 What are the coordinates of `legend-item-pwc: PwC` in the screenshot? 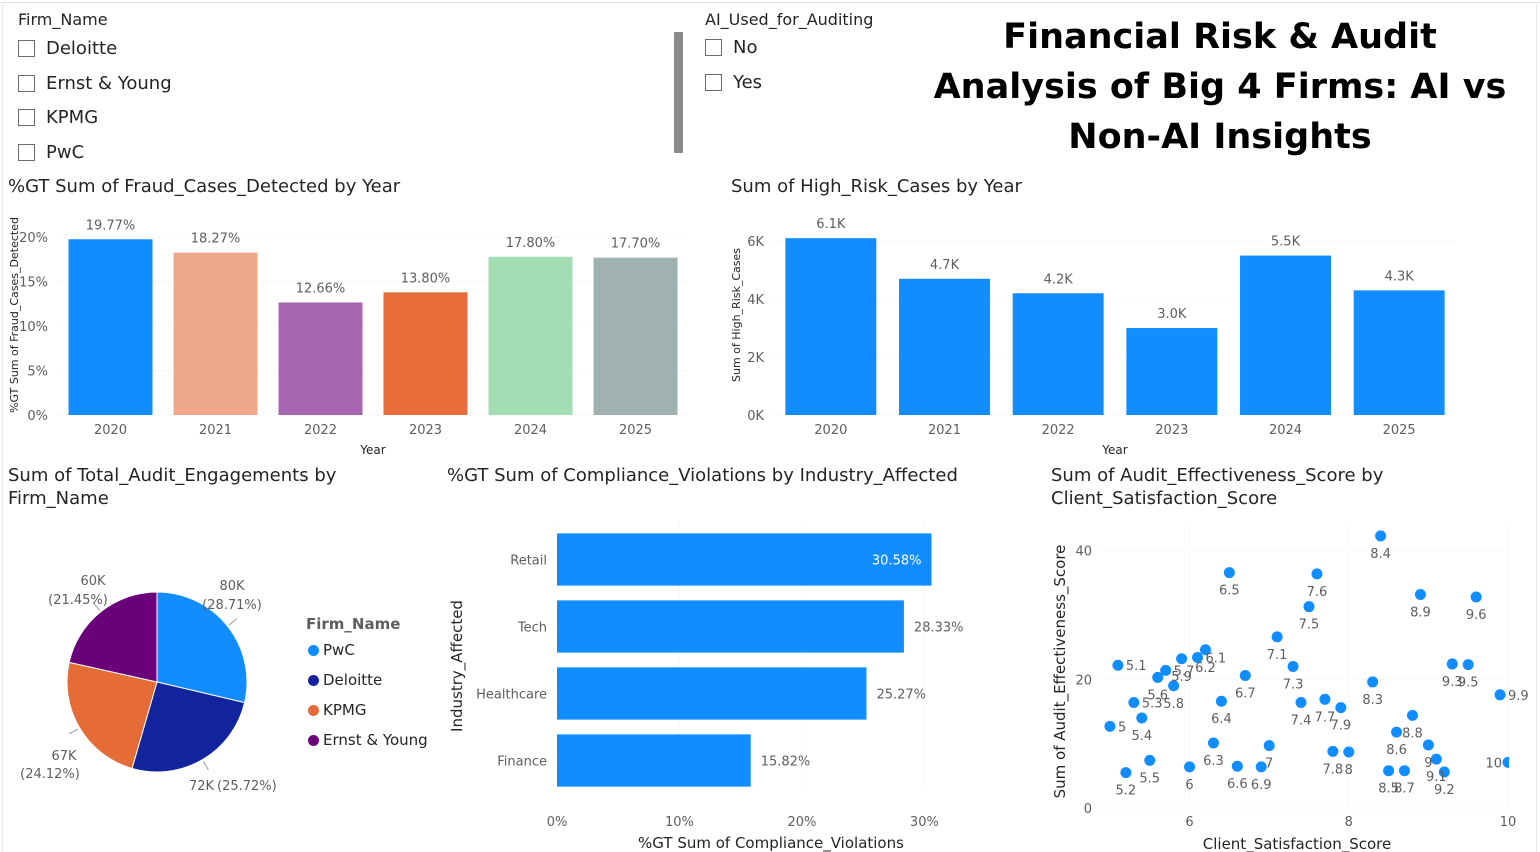 It's located at (331, 650).